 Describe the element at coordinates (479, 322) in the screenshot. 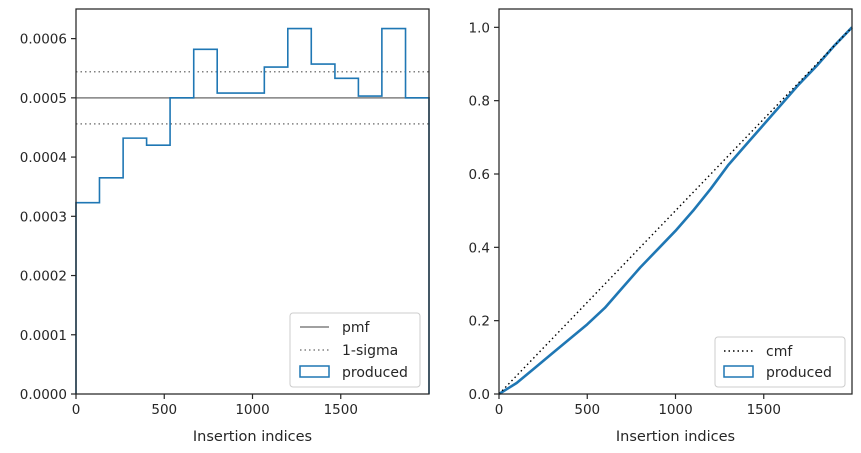

I see `y-tick-label: 0.2` at that location.